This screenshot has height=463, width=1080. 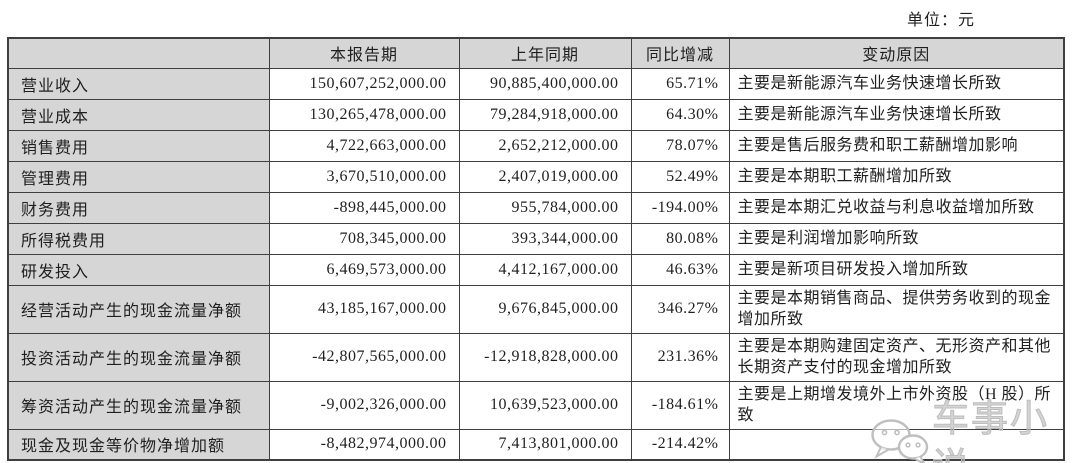 I want to click on row-change-value: -214.42%, so click(x=680, y=444).